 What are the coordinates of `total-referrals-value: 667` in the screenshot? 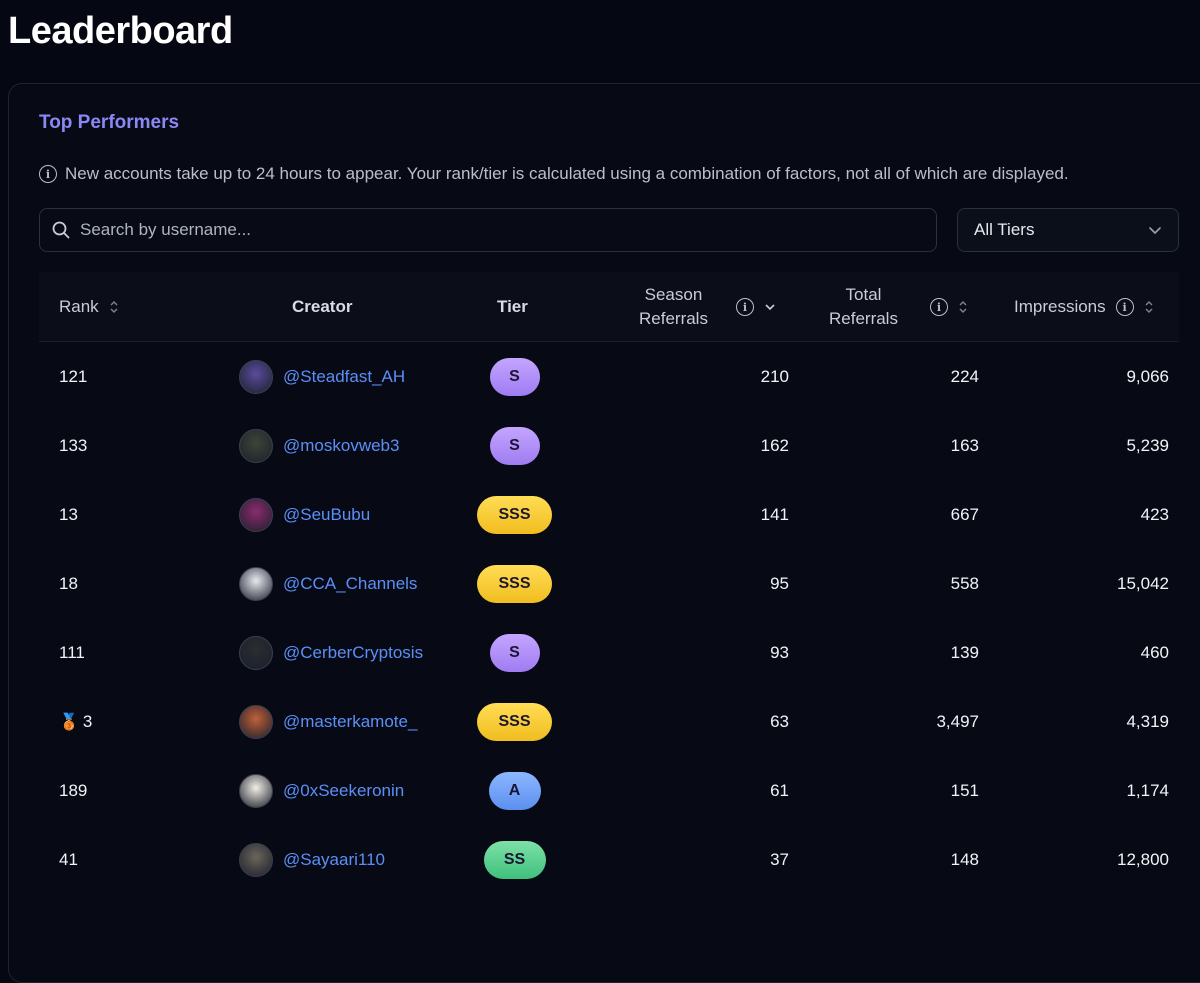 It's located at (964, 514).